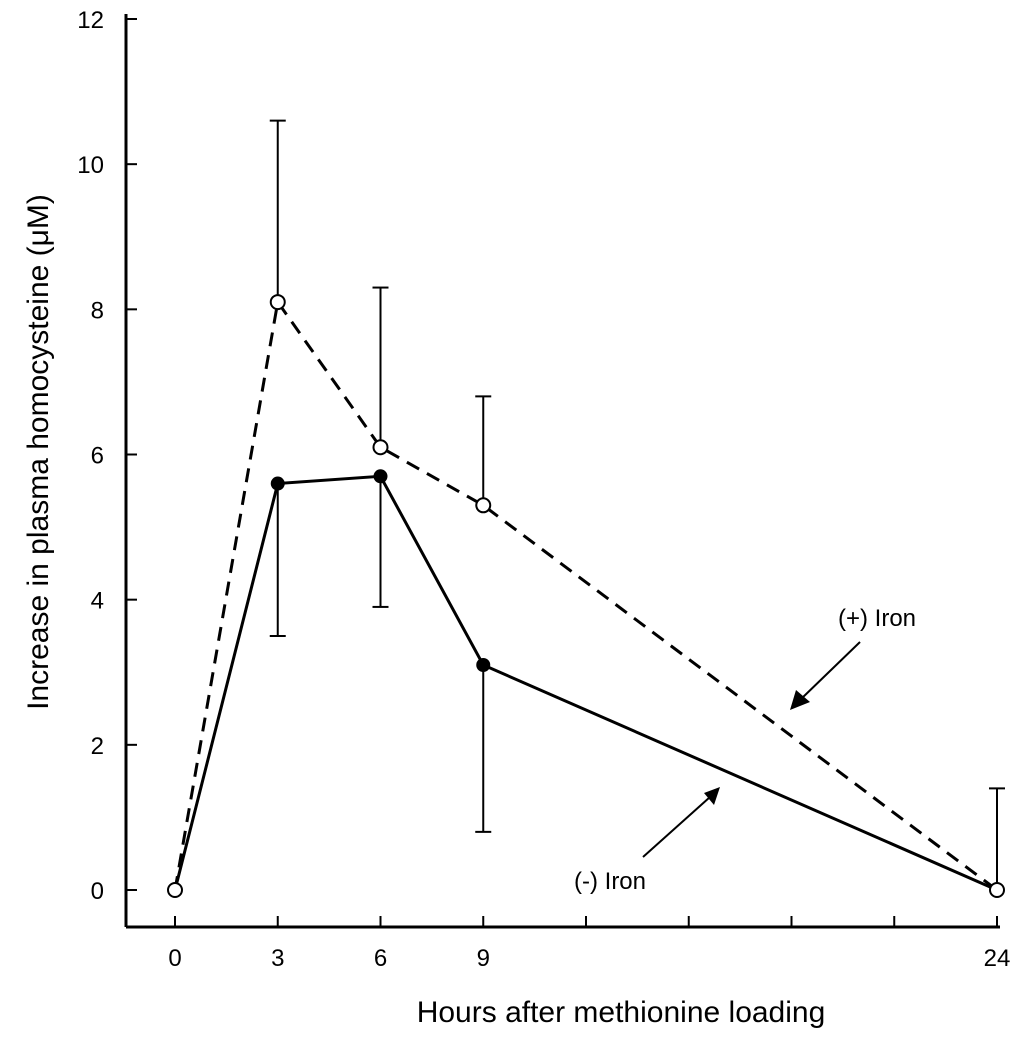  I want to click on x-tick-label: 24, so click(997, 958).